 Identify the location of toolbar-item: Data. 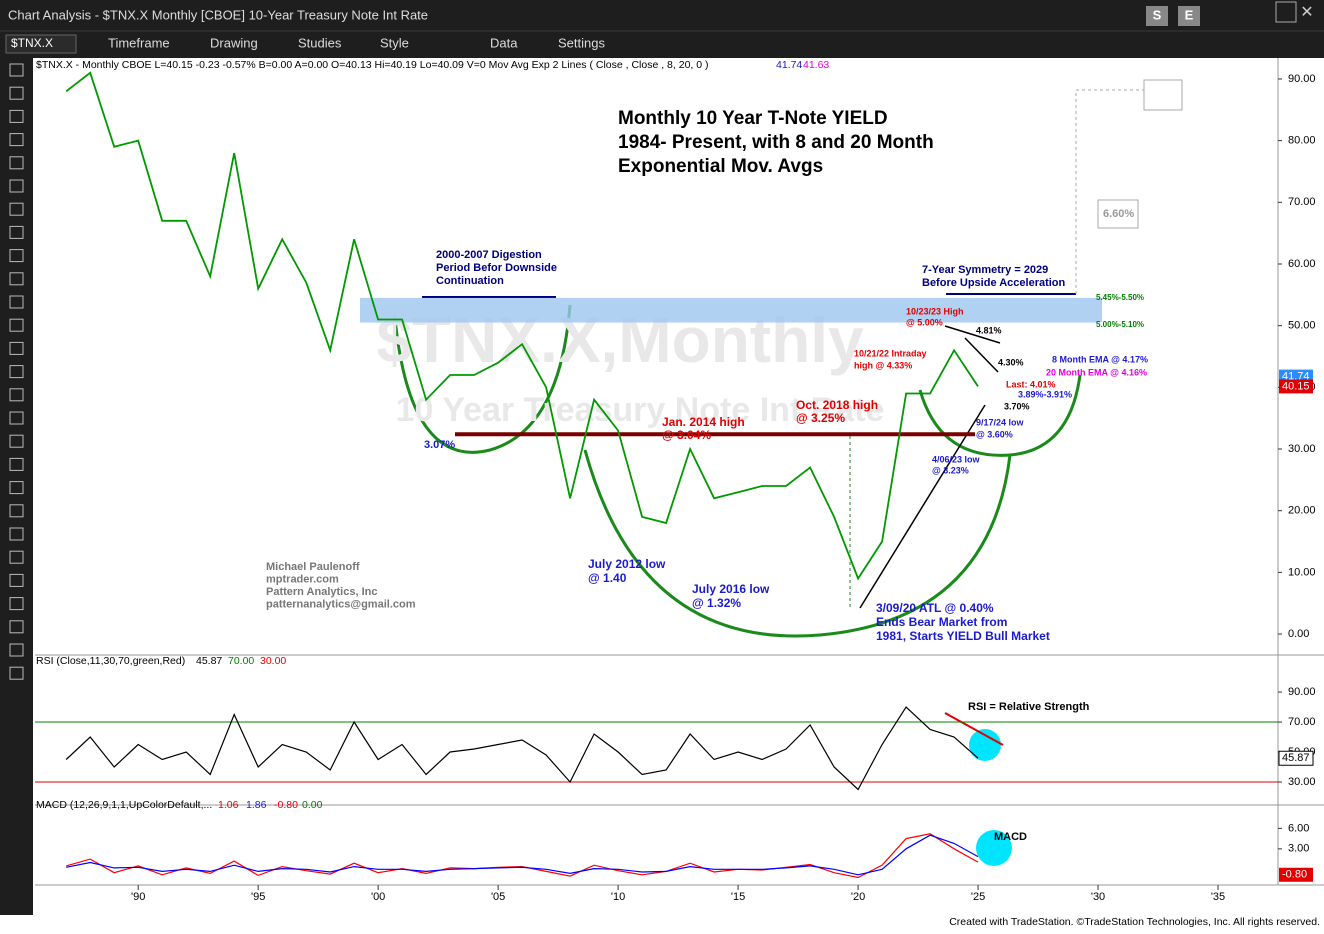
(504, 42).